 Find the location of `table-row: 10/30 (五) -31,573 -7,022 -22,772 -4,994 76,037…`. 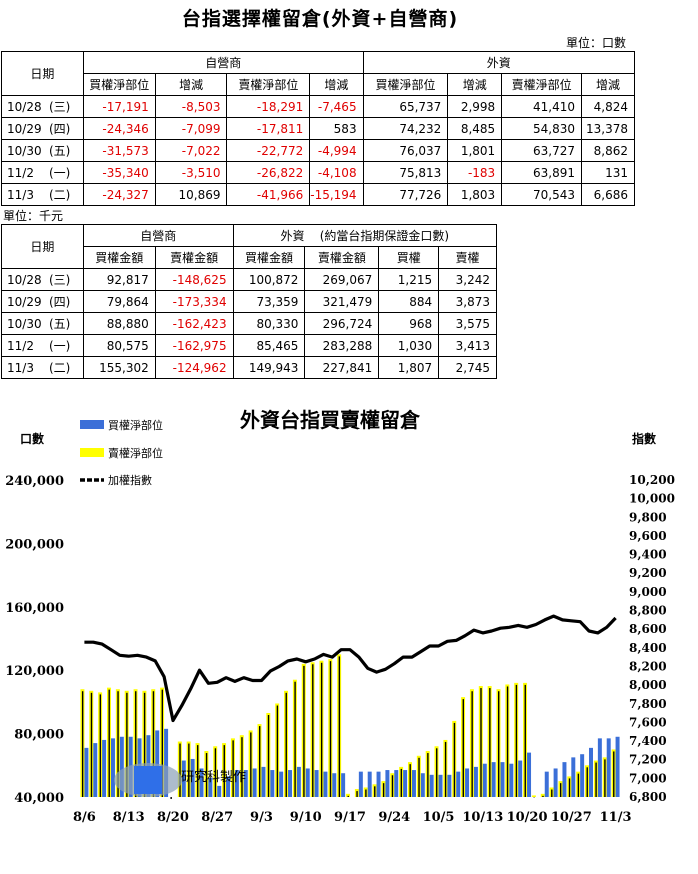

table-row: 10/30 (五) -31,573 -7,022 -22,772 -4,994 76,037… is located at coordinates (318, 150).